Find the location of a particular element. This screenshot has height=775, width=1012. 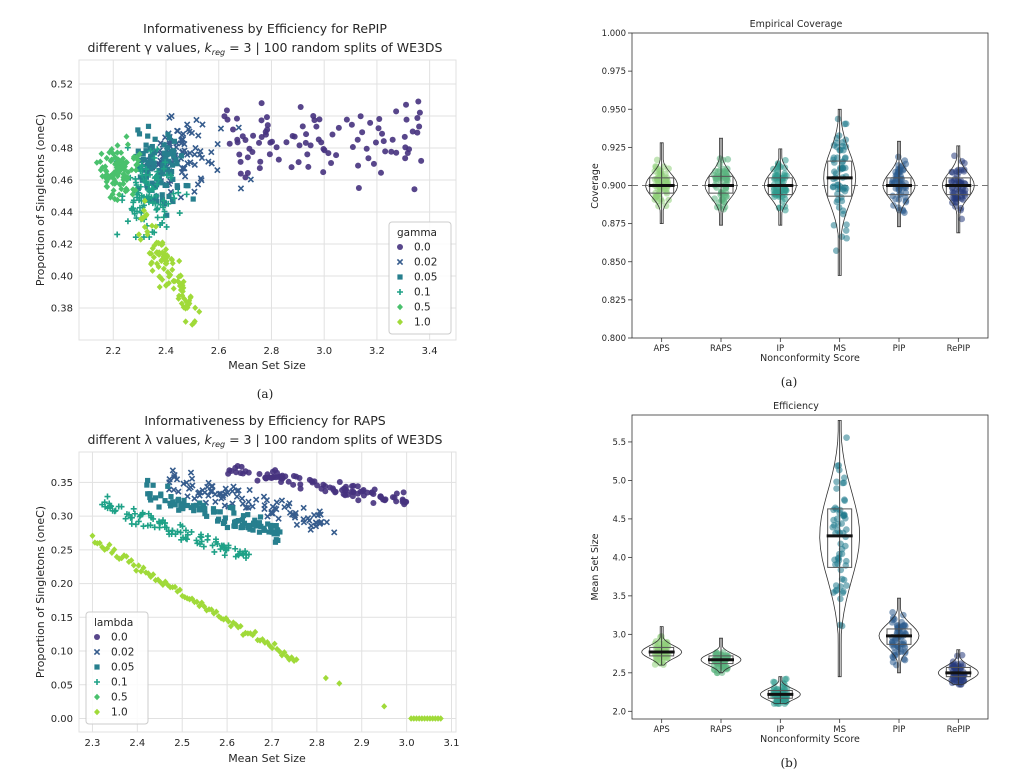

y-tick-label: 0.875 is located at coordinates (614, 225).